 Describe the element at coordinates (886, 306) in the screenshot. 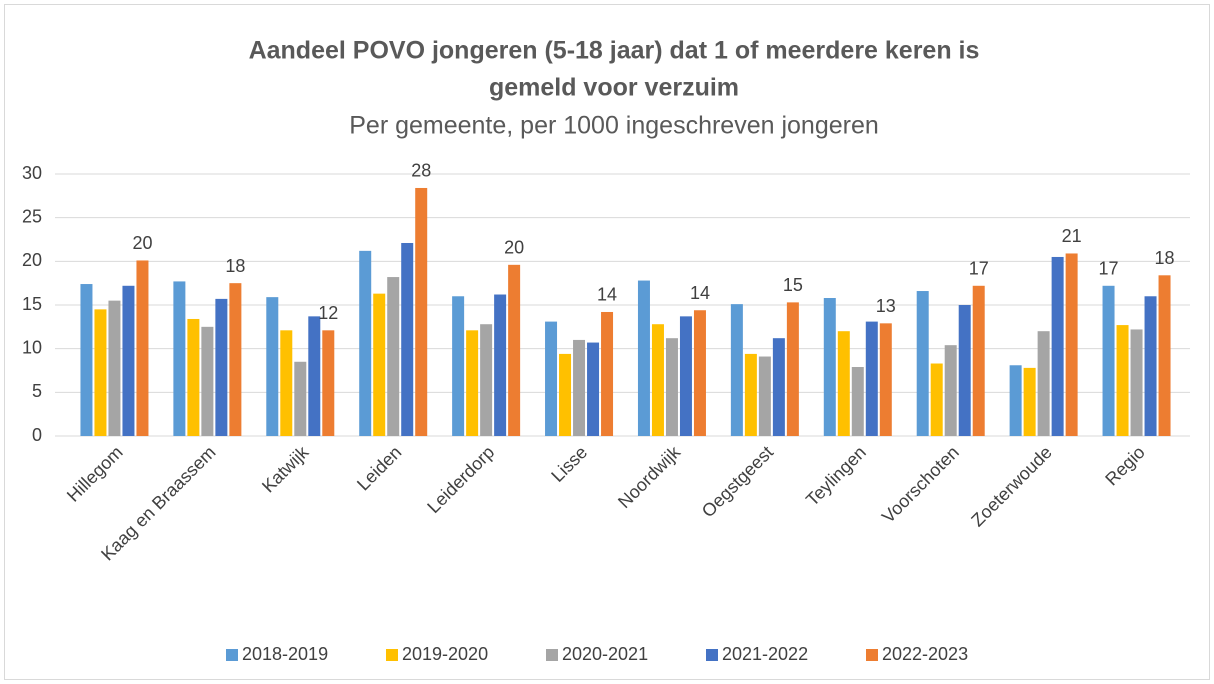

I see `data-label: 13` at that location.